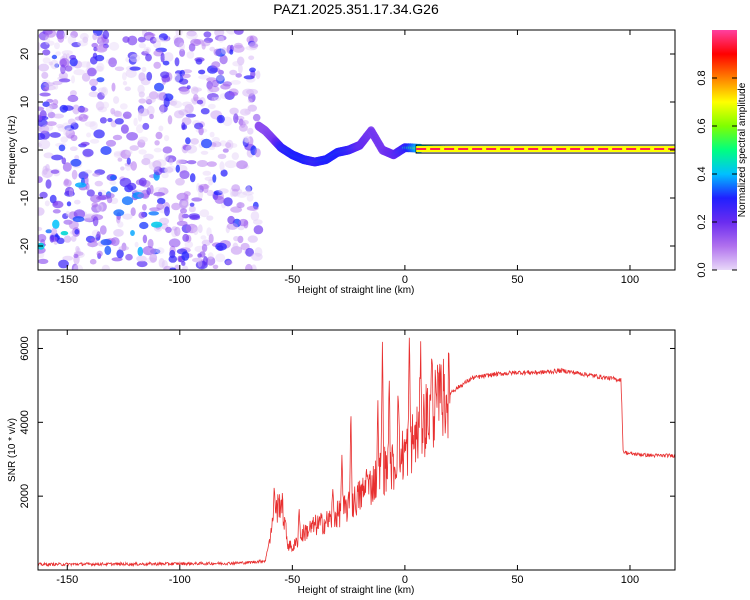 The width and height of the screenshot is (750, 600). I want to click on spectrogram-x-label: Height of straight line (km), so click(356, 290).